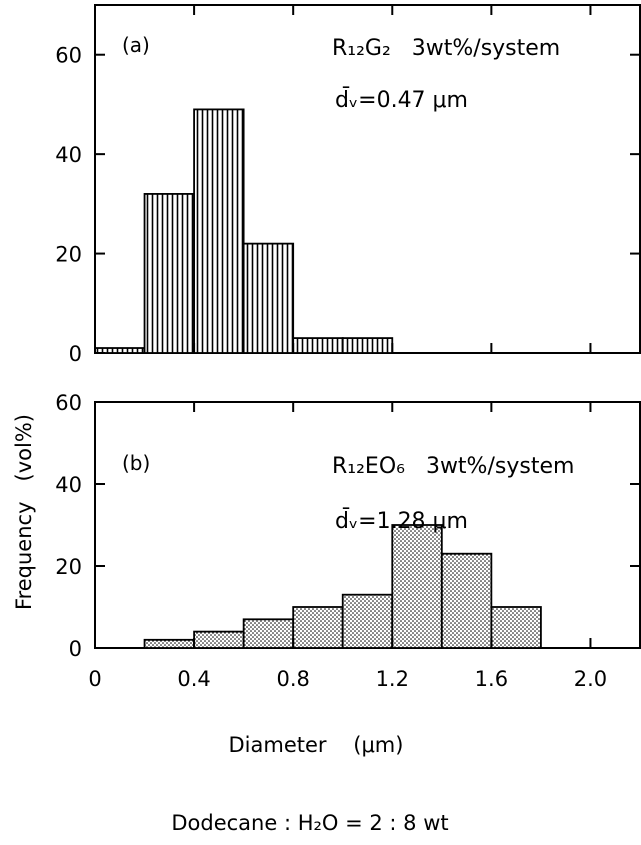 This screenshot has height=845, width=641. Describe the element at coordinates (75, 354) in the screenshot. I see `ytick-label-a-0: 0` at that location.